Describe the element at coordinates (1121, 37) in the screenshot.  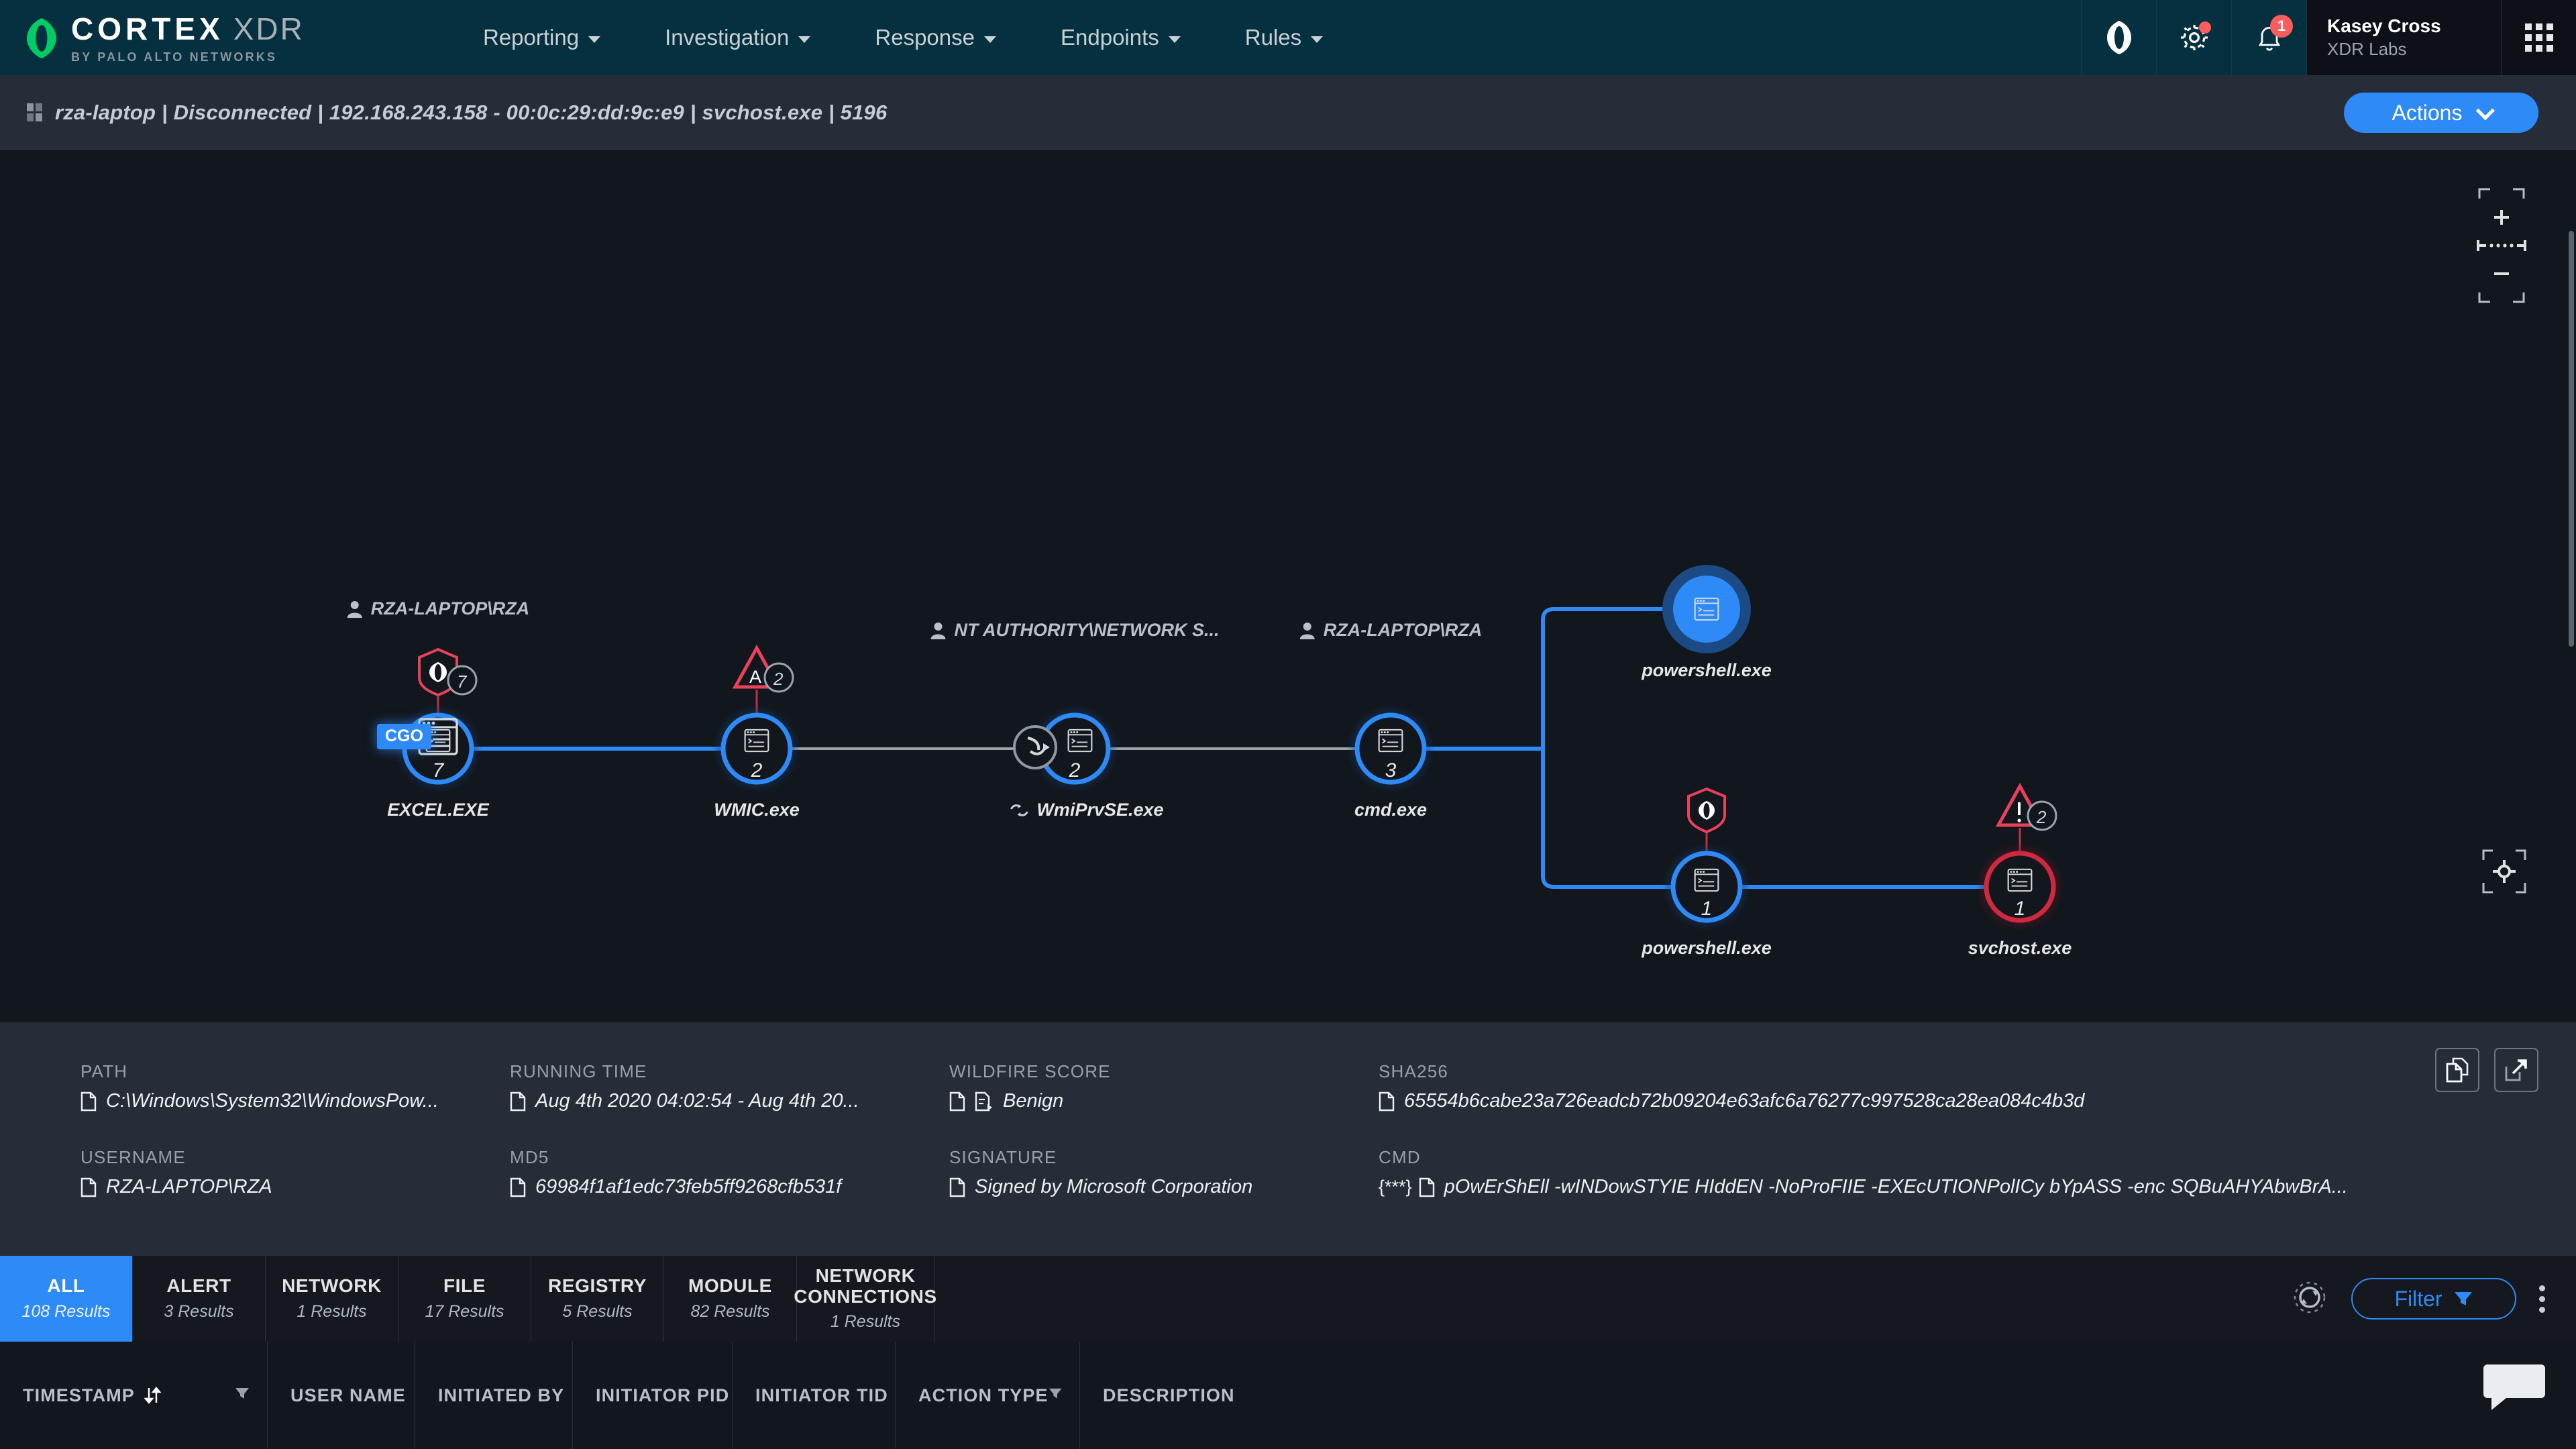
I see `nav-item-endpoints: Endpoints` at that location.